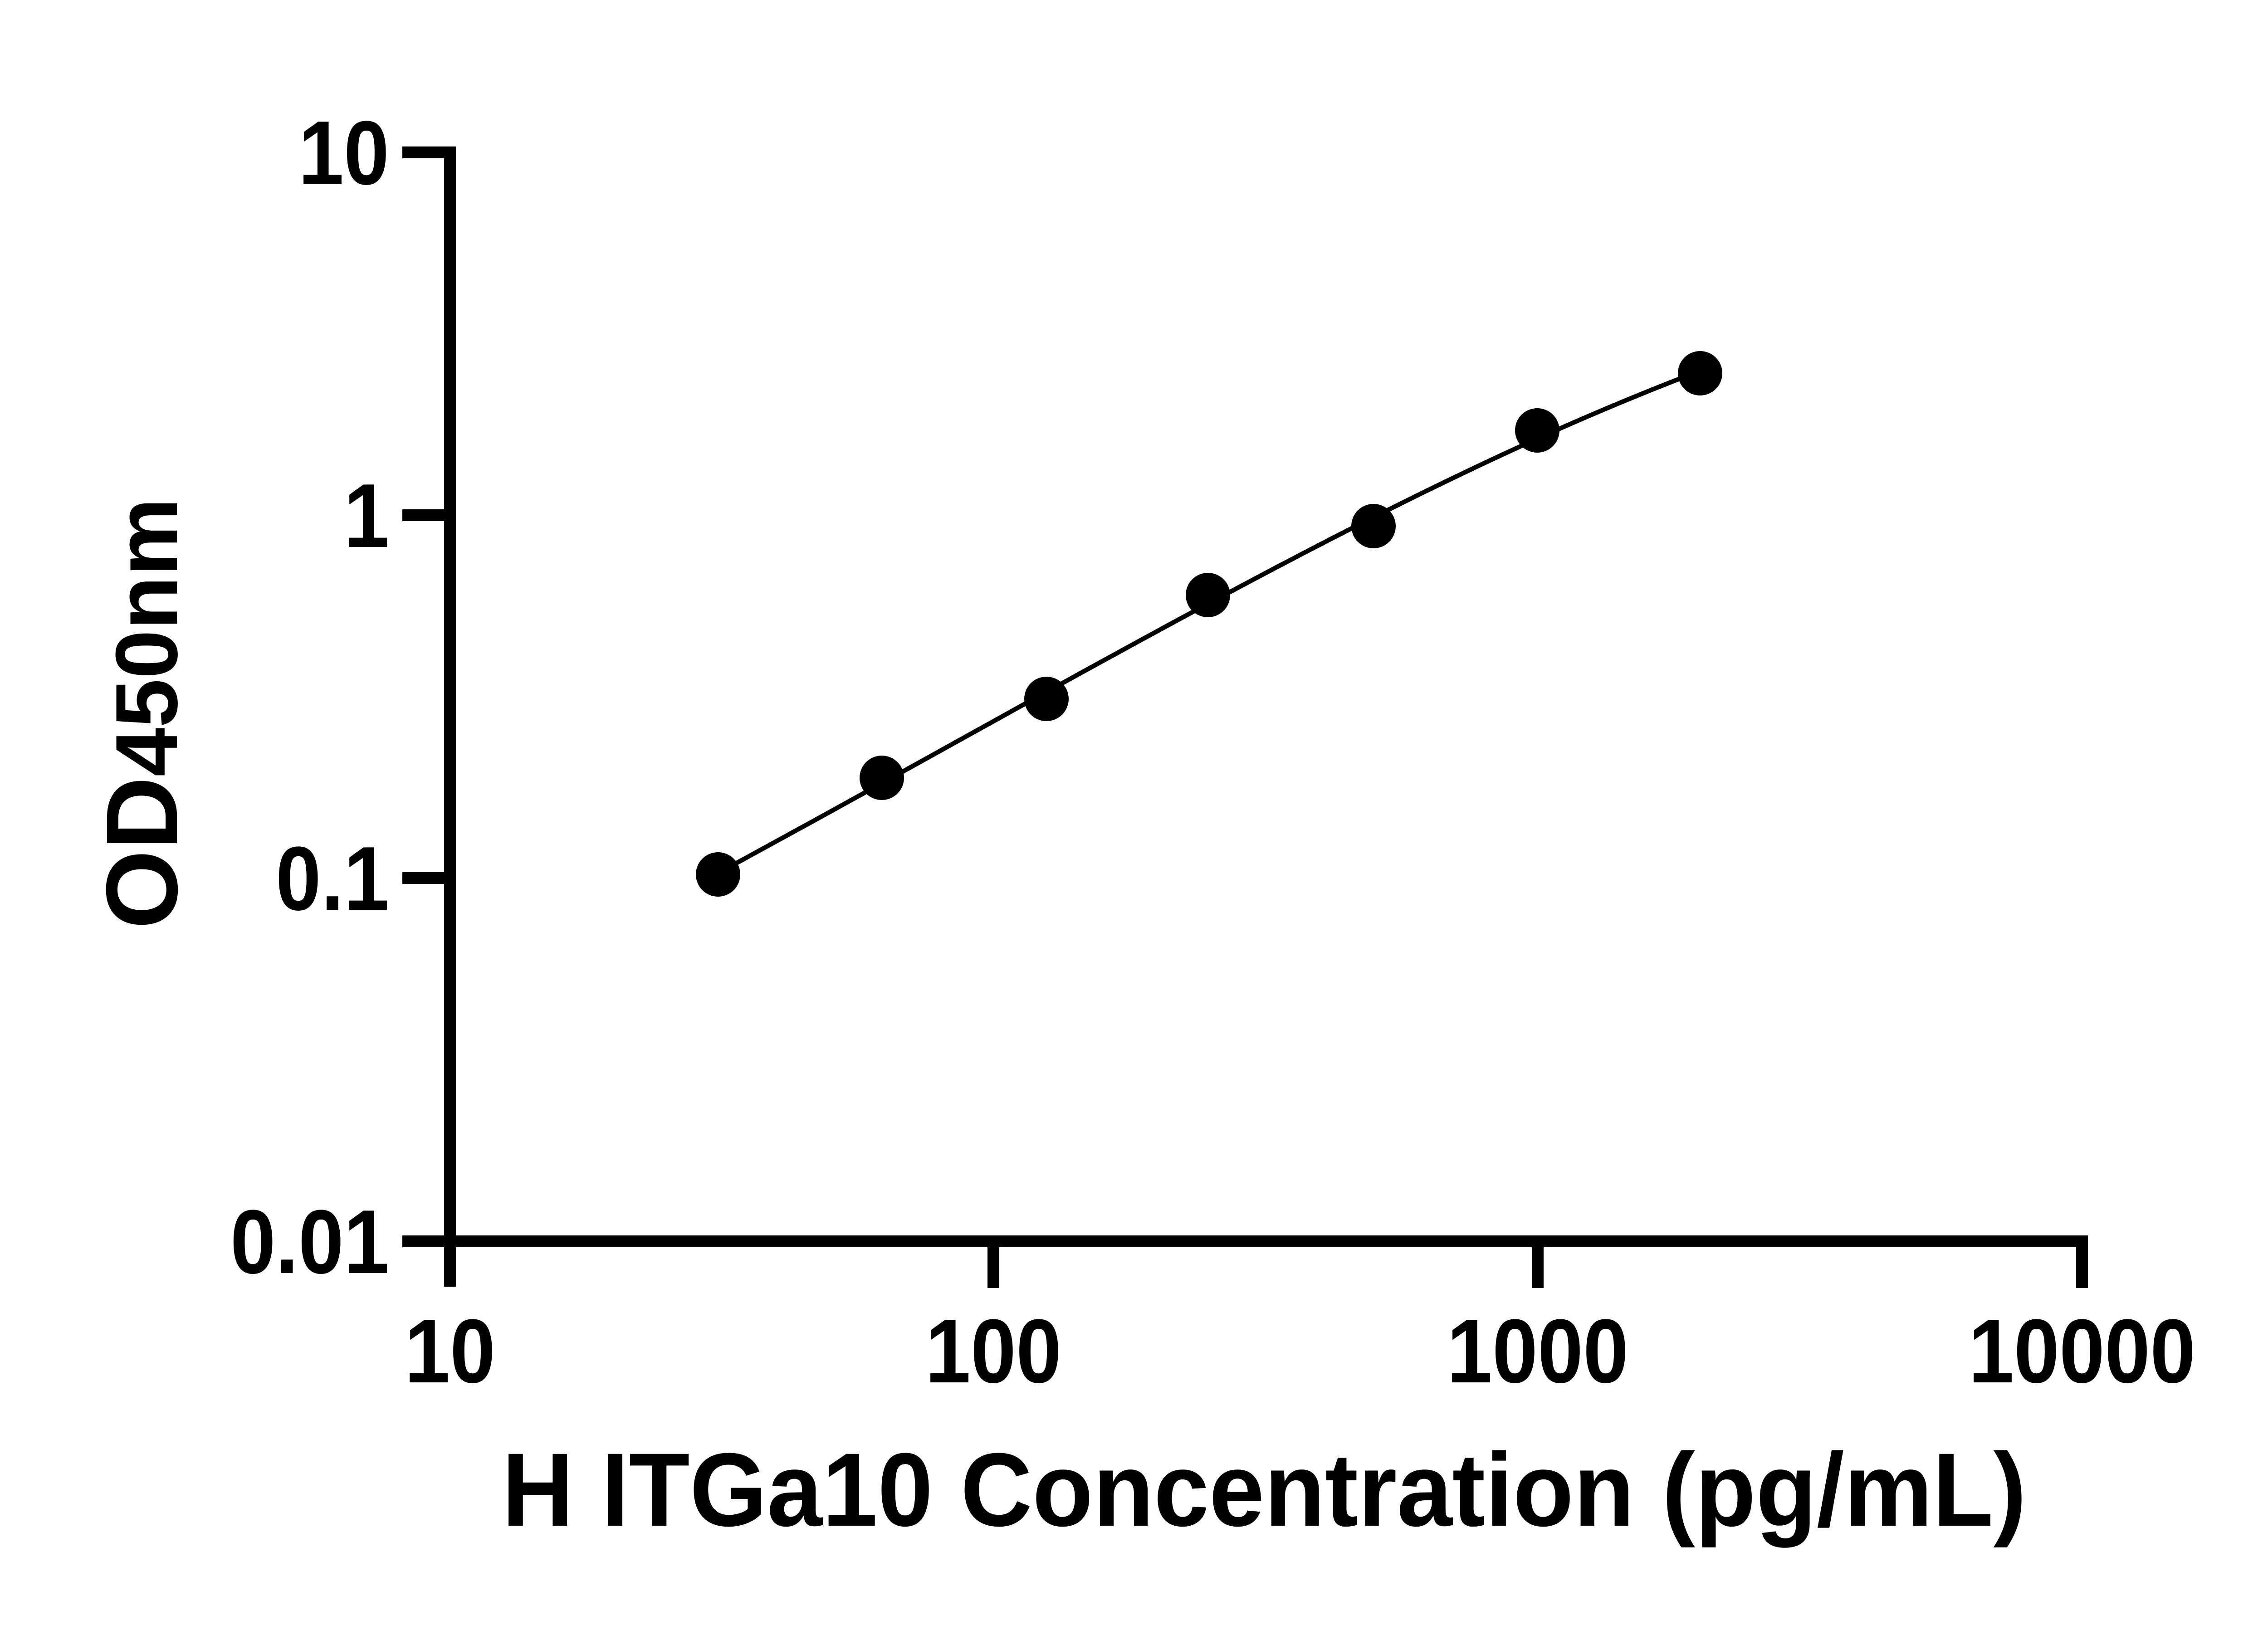 This screenshot has width=2268, height=1635. Describe the element at coordinates (332, 878) in the screenshot. I see `svg-text: 0.1` at that location.